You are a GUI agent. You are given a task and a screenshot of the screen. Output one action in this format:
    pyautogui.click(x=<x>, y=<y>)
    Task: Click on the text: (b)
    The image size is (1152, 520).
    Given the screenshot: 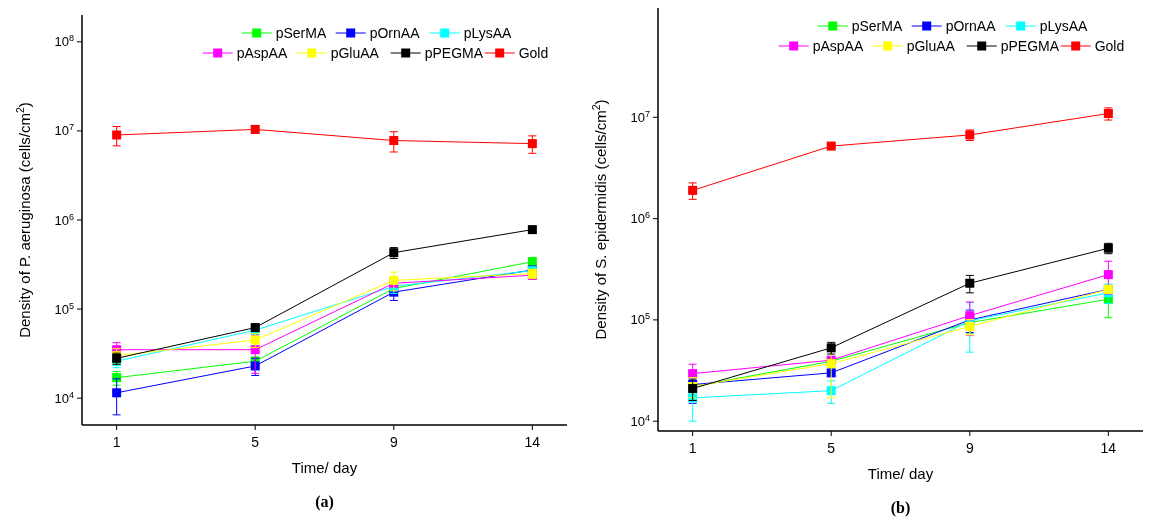 What is the action you would take?
    pyautogui.click(x=900, y=508)
    